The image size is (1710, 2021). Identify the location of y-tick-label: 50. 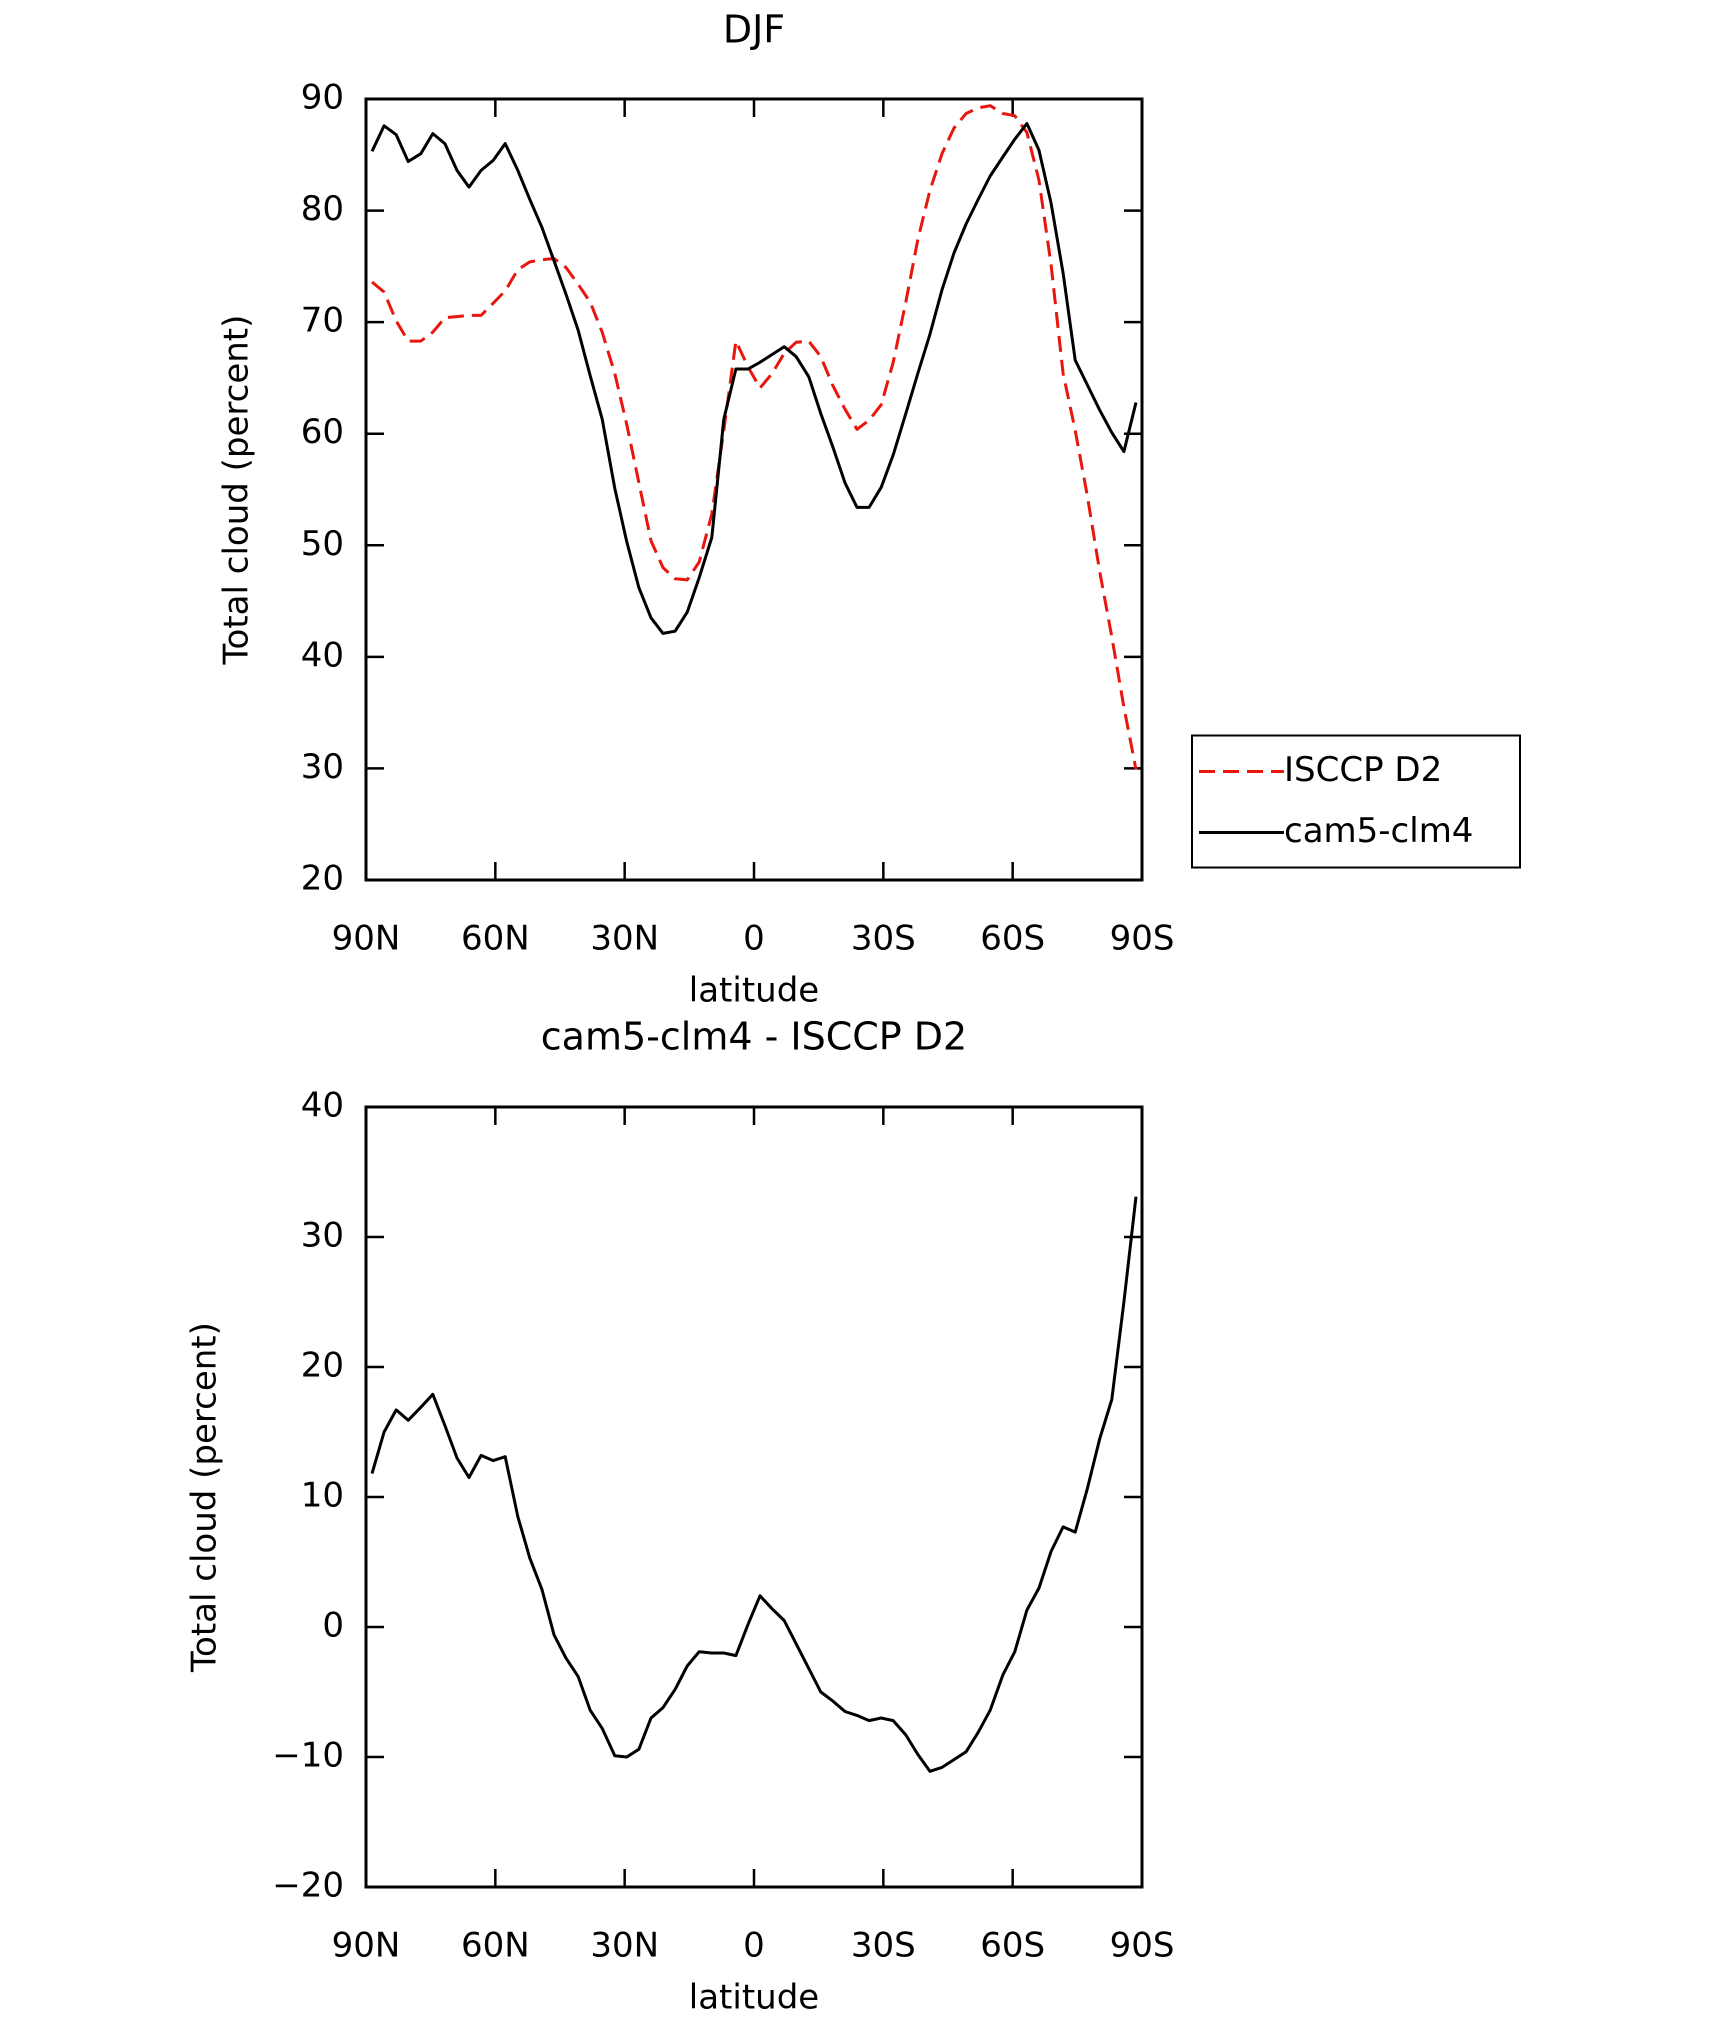
(322, 544).